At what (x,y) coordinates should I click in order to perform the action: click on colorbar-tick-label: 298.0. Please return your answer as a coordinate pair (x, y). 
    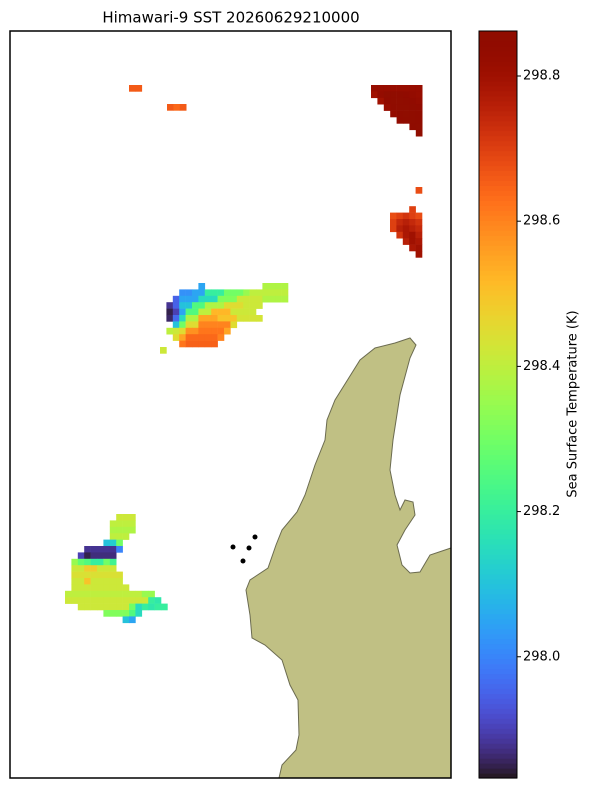
    Looking at the image, I should click on (541, 656).